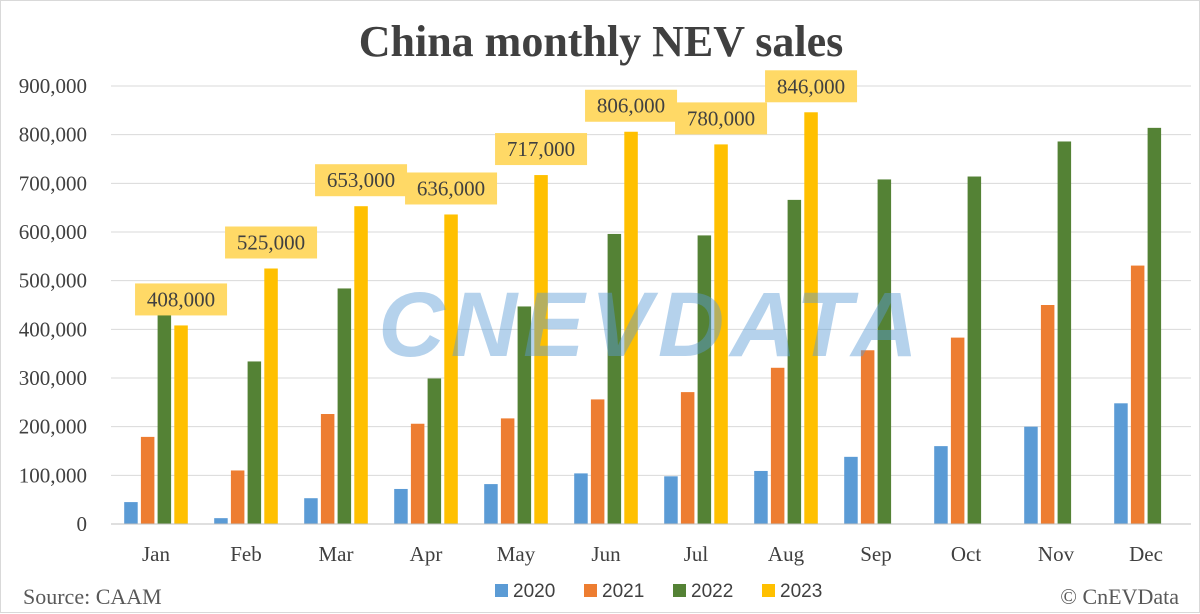  What do you see at coordinates (1137, 394) in the screenshot?
I see `bar-2021-dec` at bounding box center [1137, 394].